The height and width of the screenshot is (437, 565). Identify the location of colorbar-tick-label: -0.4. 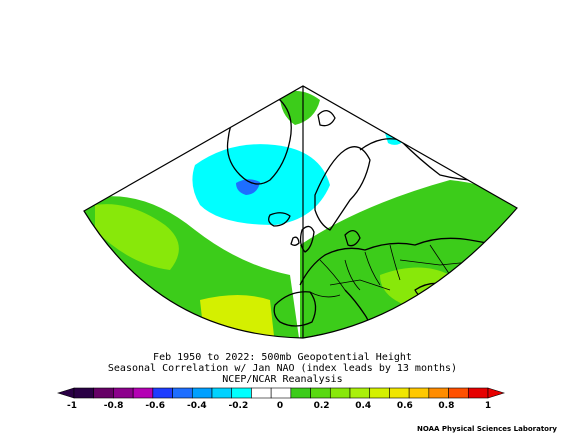
(197, 406).